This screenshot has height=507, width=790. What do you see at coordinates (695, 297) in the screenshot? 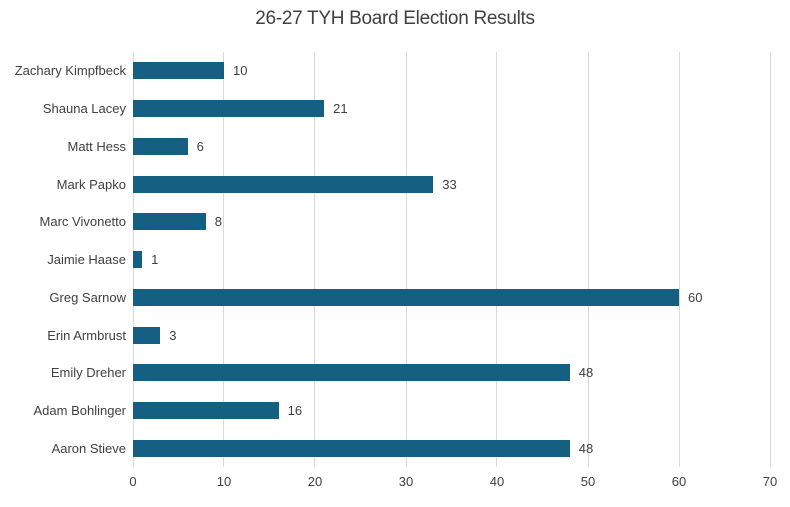
I see `bar-value-label: 60` at bounding box center [695, 297].